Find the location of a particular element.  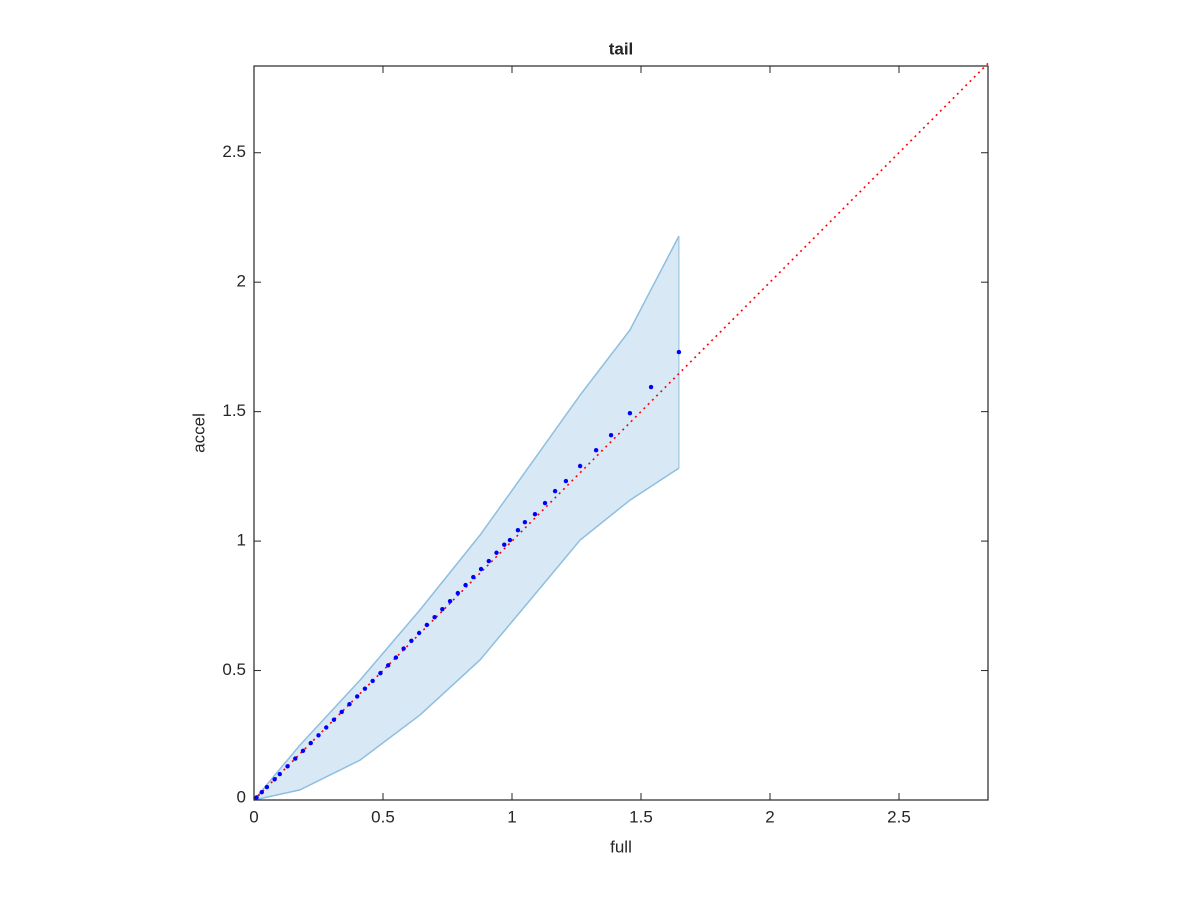

y-tick-label: 0 is located at coordinates (241, 796).